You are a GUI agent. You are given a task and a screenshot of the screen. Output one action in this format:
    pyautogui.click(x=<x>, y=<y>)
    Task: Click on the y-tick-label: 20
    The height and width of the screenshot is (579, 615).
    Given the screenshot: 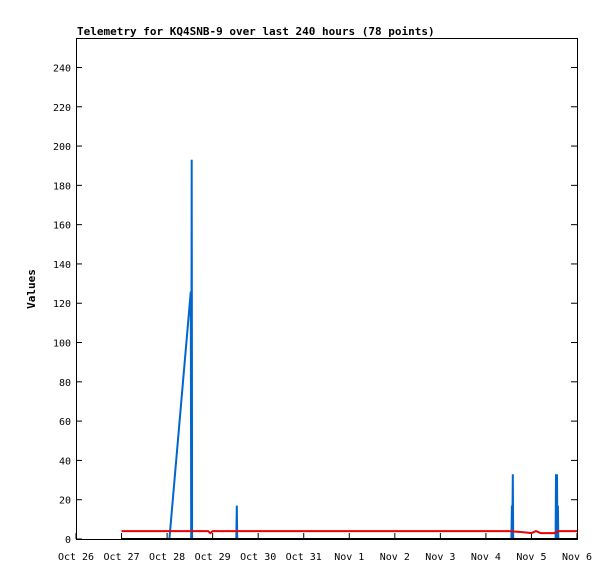 What is the action you would take?
    pyautogui.click(x=65, y=501)
    